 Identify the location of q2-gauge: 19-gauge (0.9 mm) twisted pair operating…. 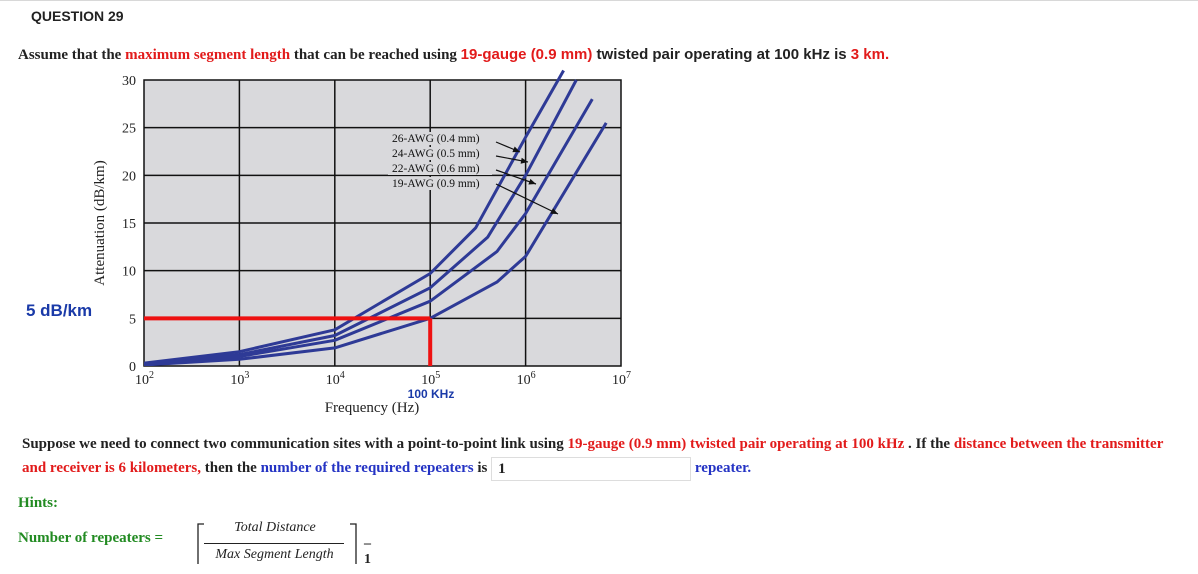
(736, 444).